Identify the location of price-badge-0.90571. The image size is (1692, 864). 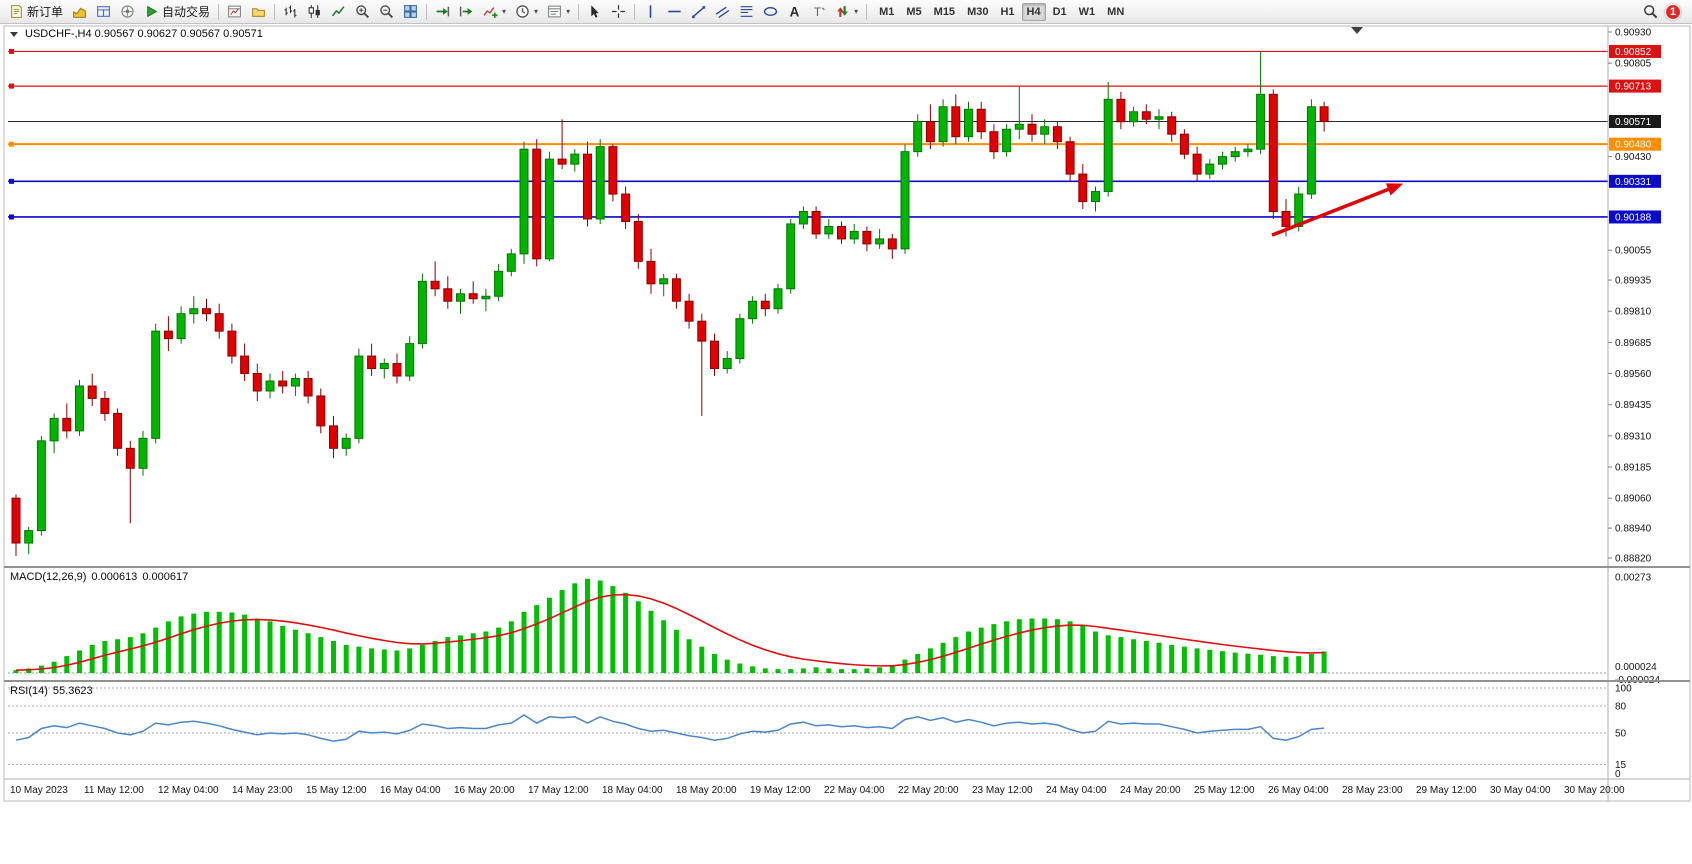
(1635, 121).